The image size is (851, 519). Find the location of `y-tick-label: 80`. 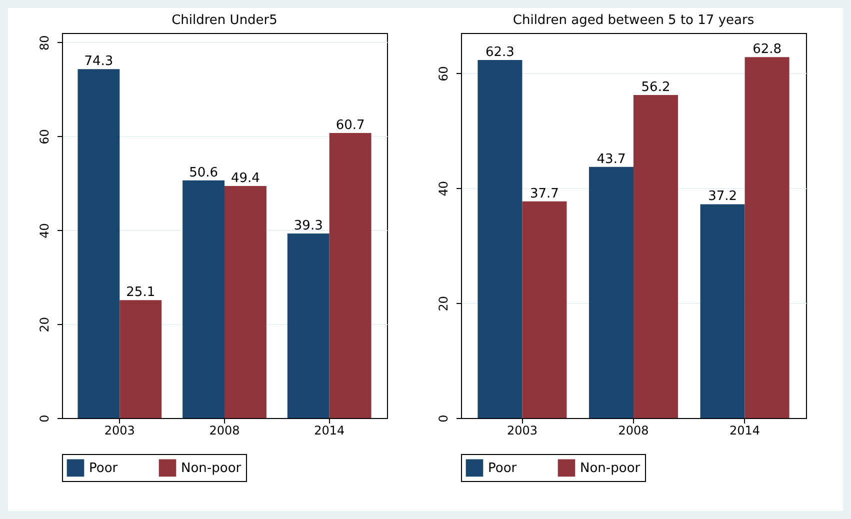

y-tick-label: 80 is located at coordinates (45, 43).